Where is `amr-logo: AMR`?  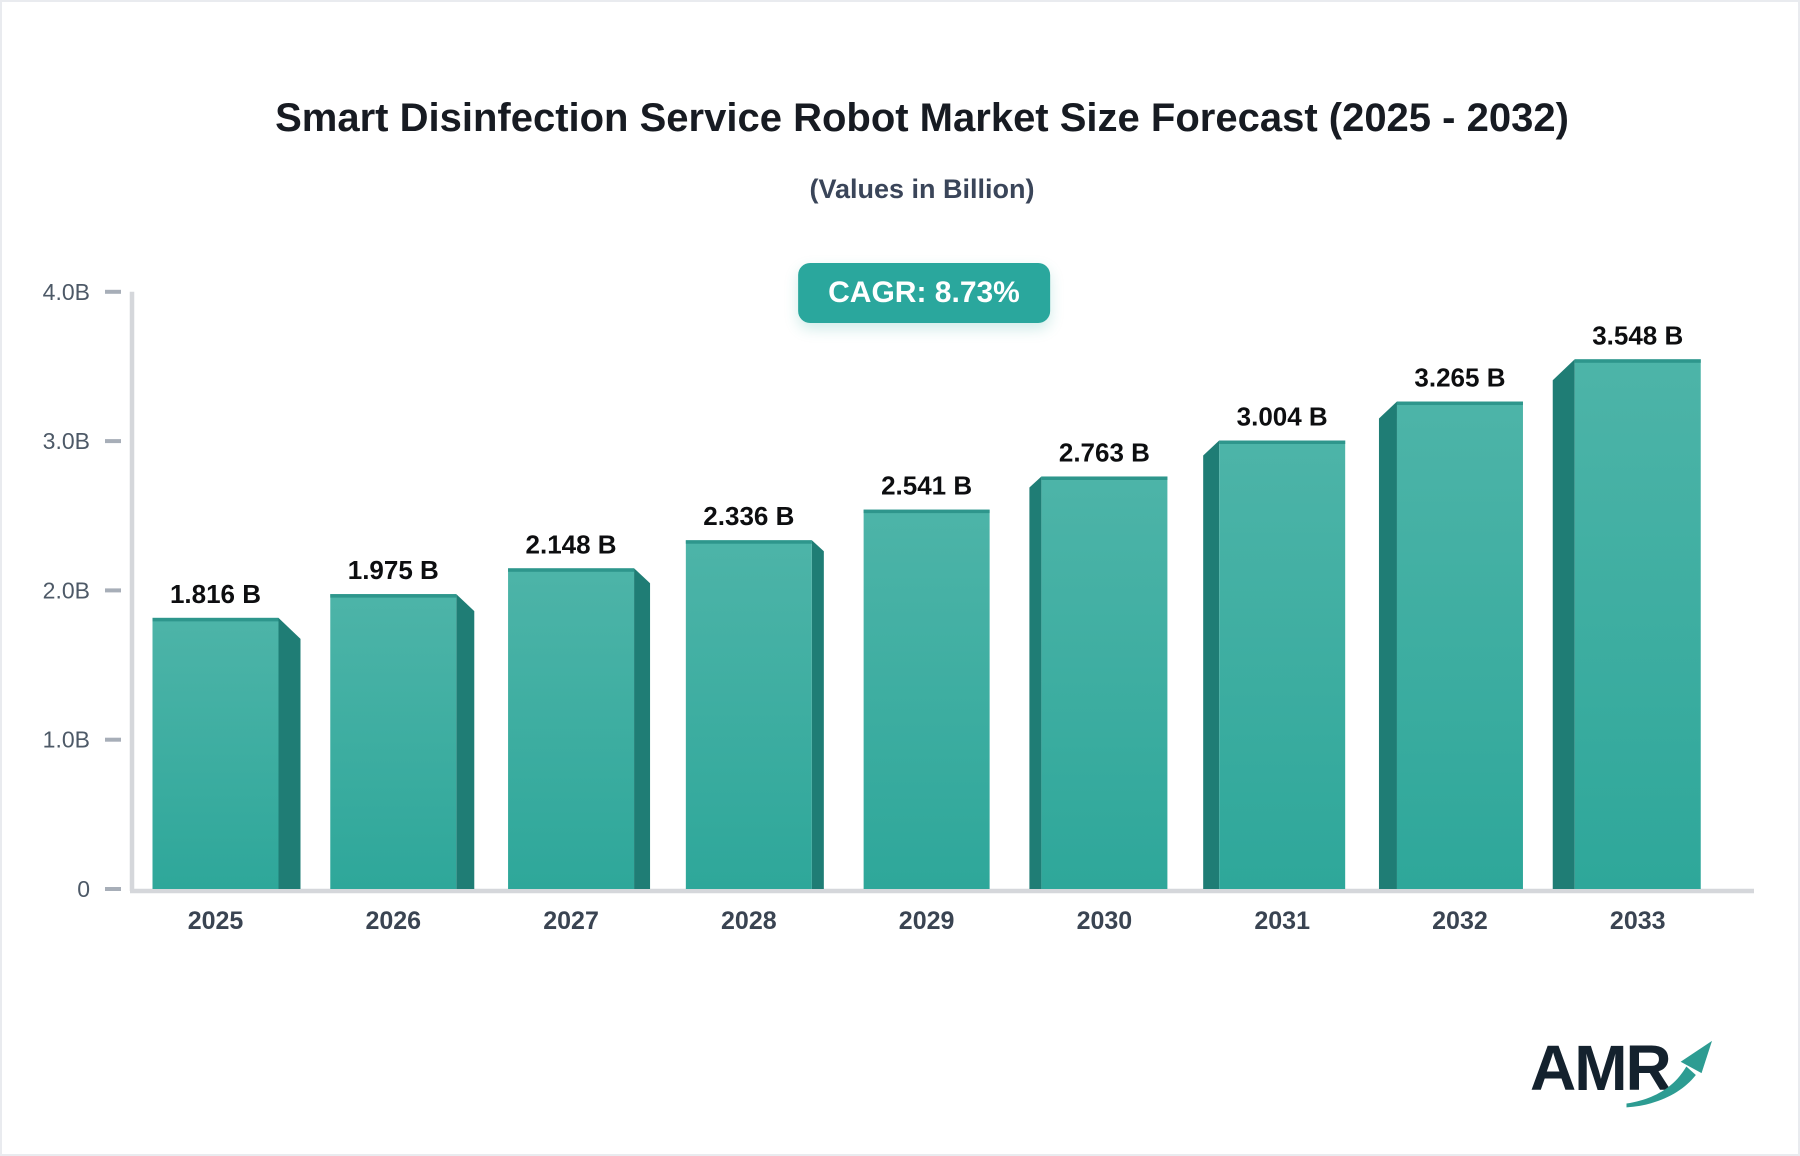 amr-logo: AMR is located at coordinates (1630, 1075).